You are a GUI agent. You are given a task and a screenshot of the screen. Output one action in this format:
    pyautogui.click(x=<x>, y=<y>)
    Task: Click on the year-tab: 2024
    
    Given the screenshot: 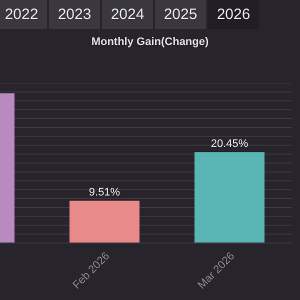 What is the action you would take?
    pyautogui.click(x=127, y=14)
    